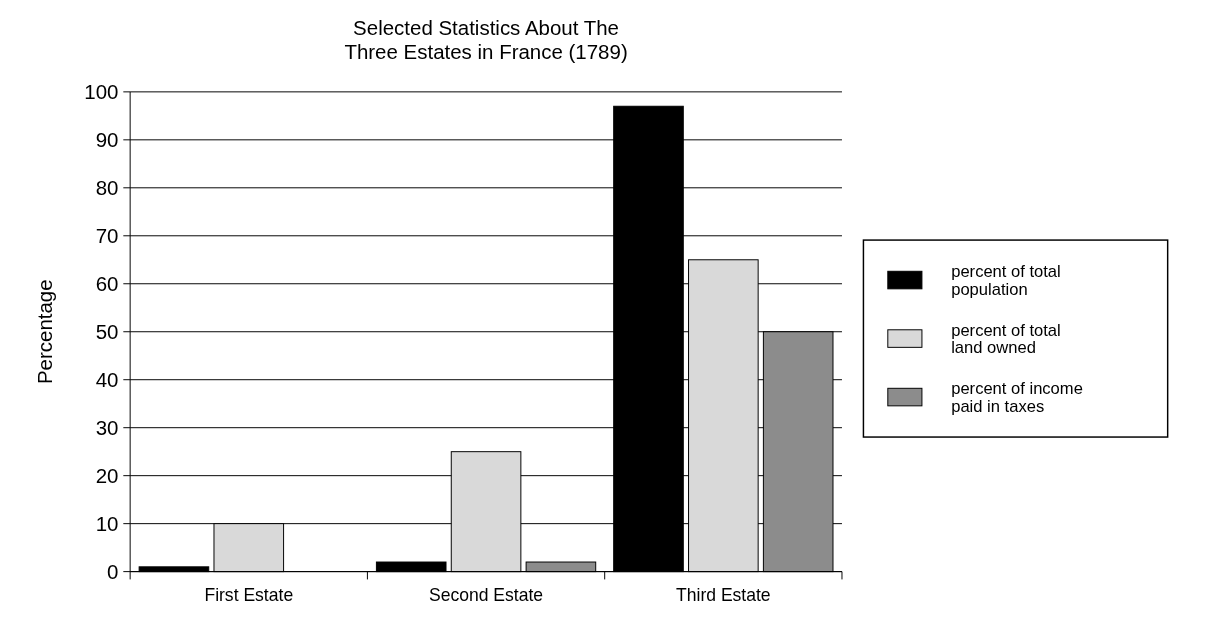 This screenshot has width=1212, height=643. Describe the element at coordinates (1017, 397) in the screenshot. I see `legend-label: percent of income paid in taxes` at that location.